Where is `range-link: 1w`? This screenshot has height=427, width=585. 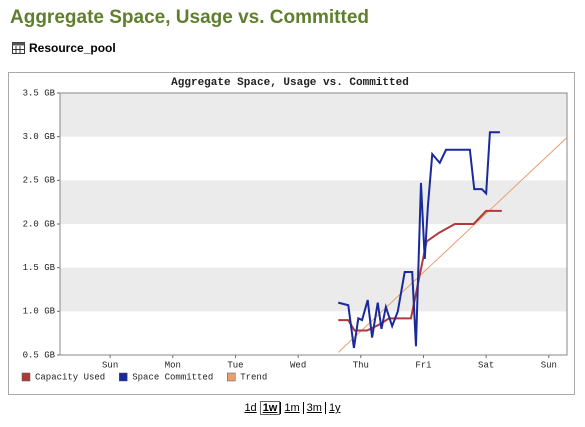
range-link: 1w is located at coordinates (270, 408).